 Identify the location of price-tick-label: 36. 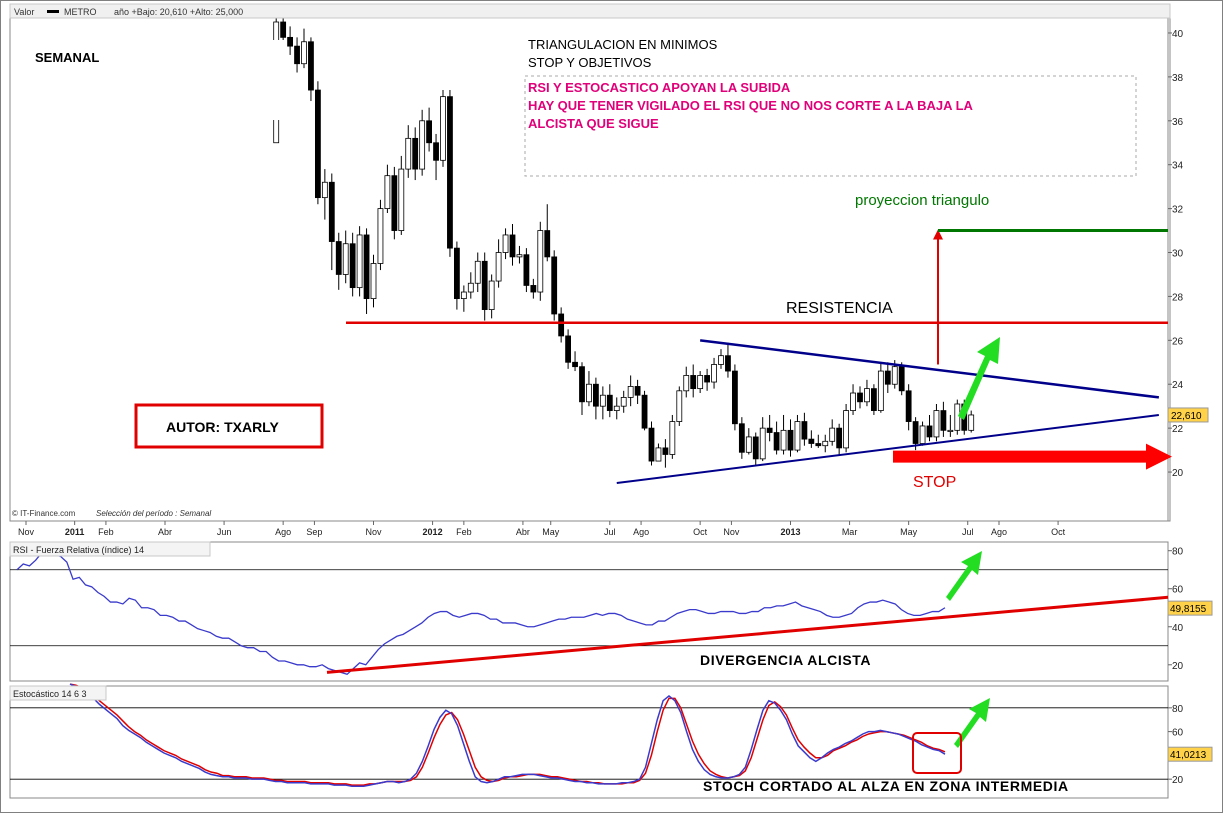
(1178, 122).